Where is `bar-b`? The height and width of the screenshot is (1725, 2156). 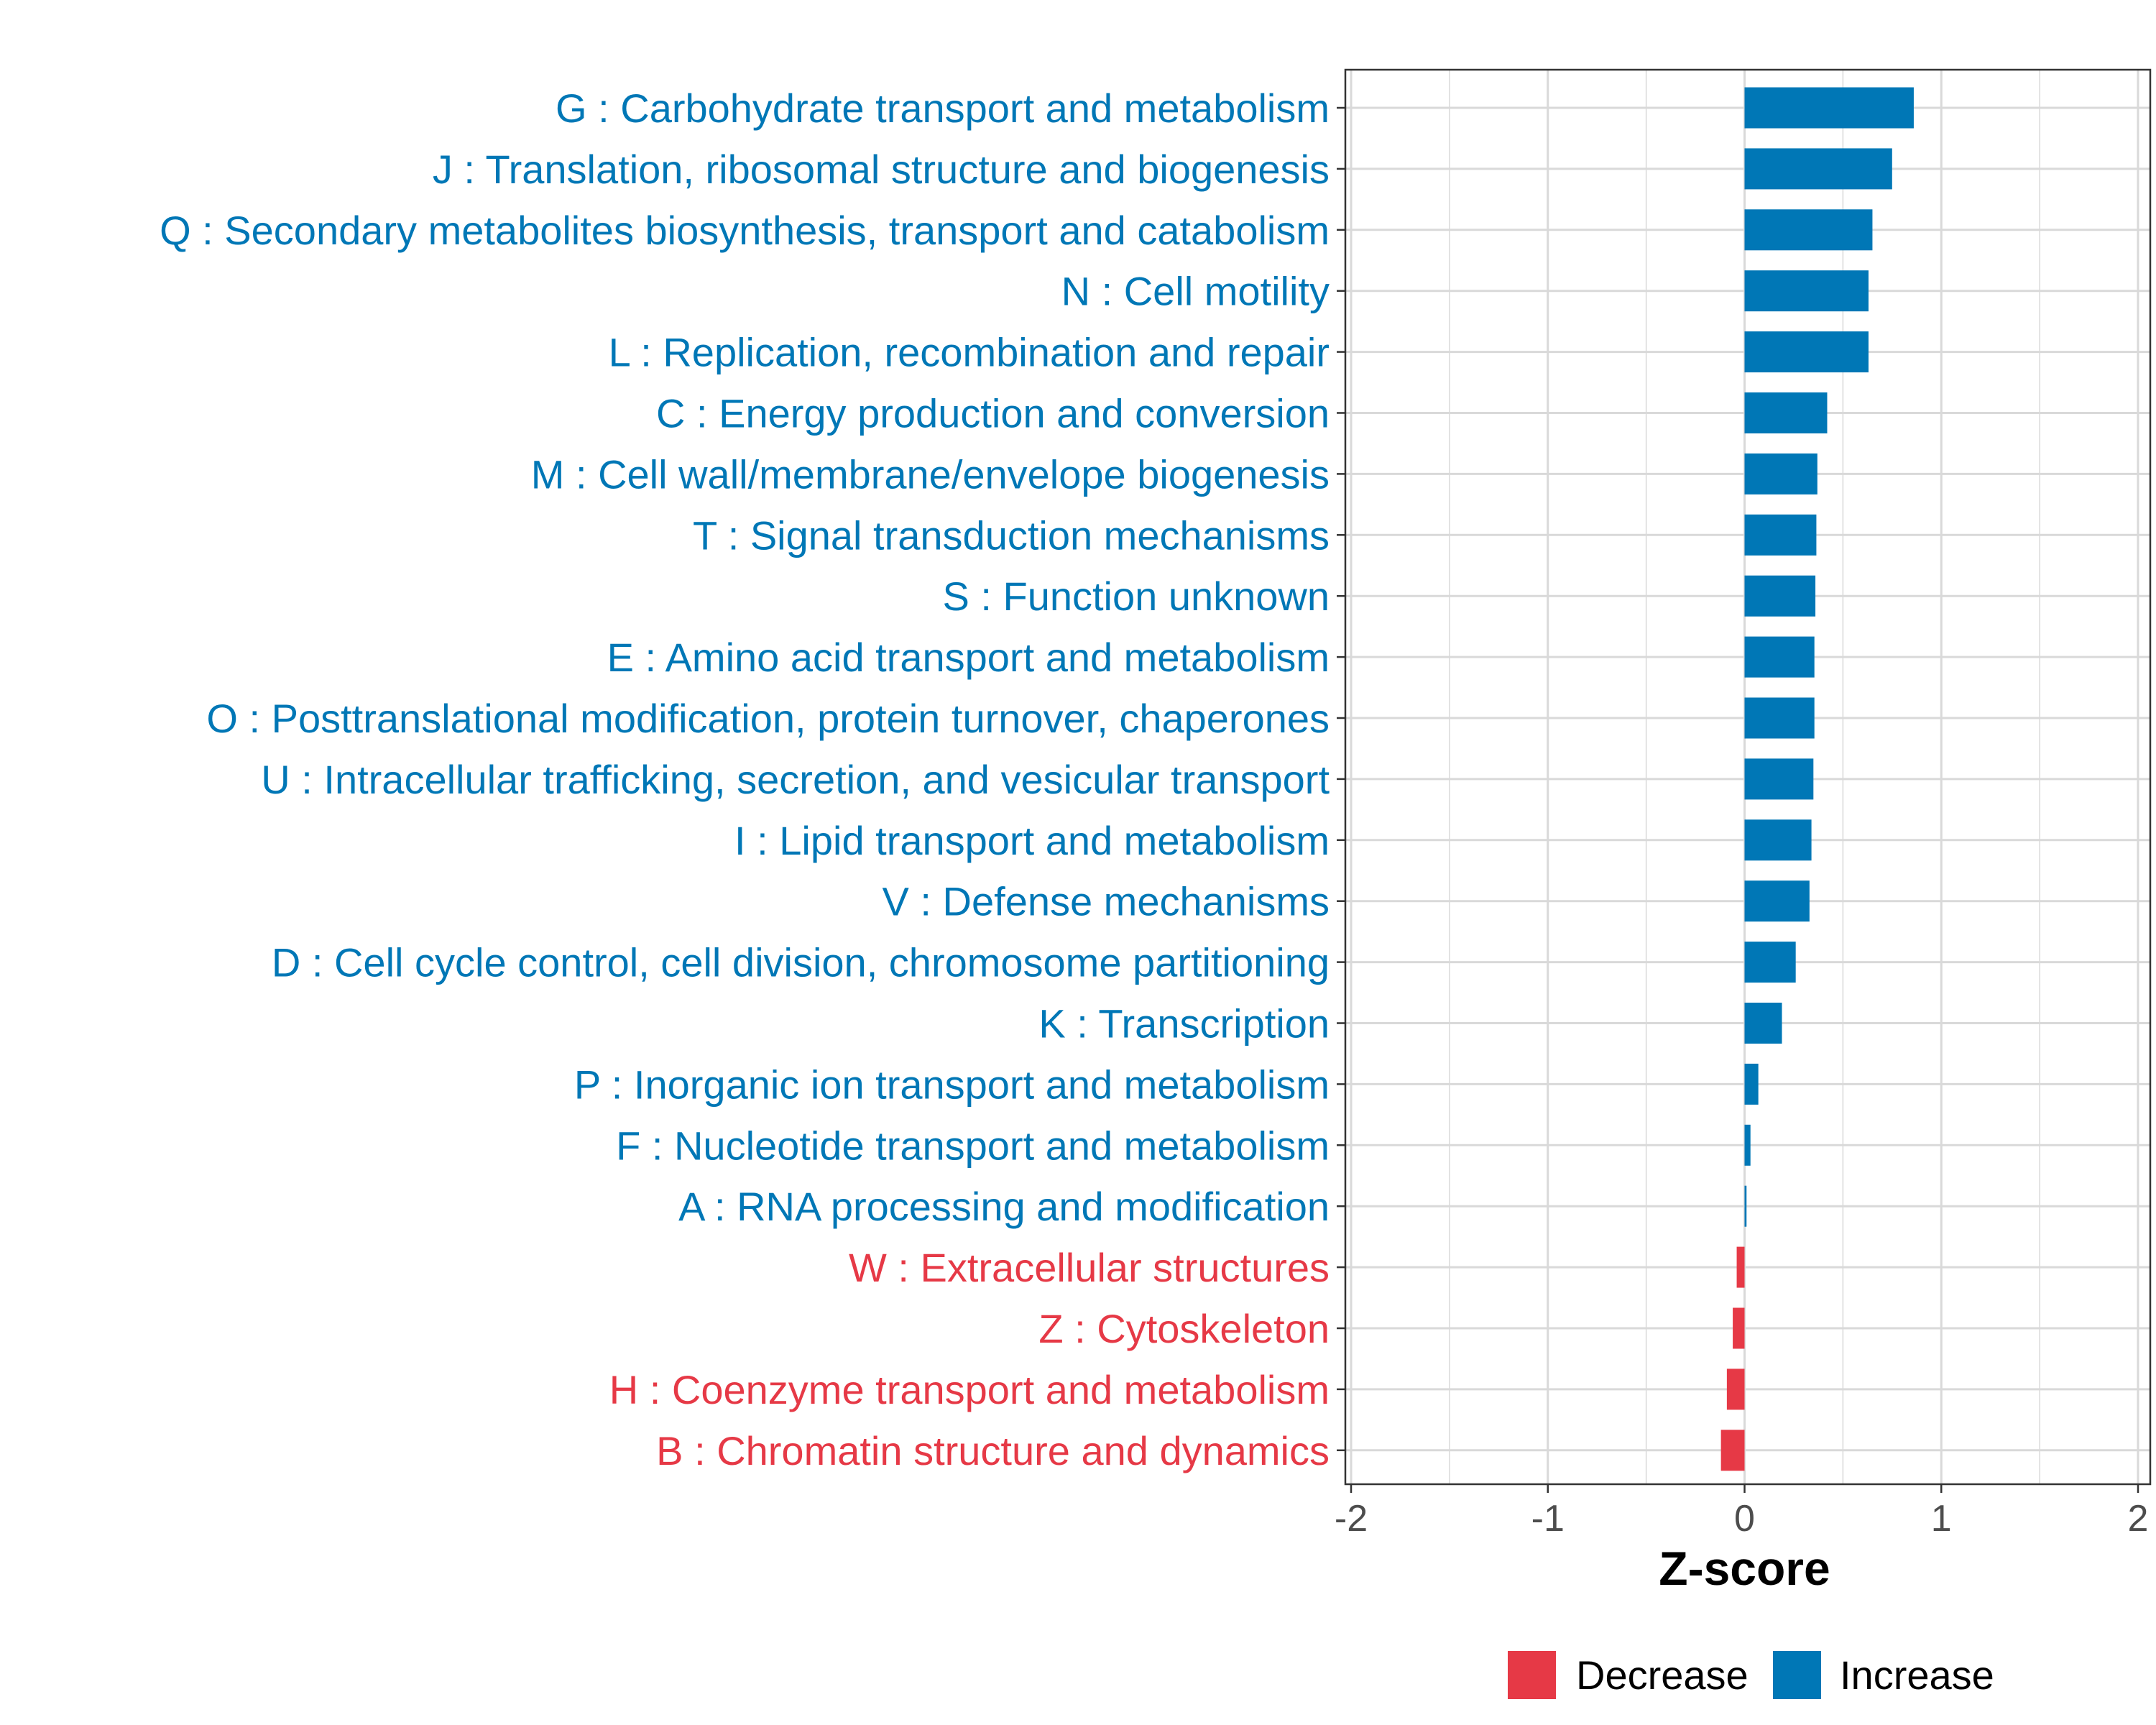 bar-b is located at coordinates (1732, 1450).